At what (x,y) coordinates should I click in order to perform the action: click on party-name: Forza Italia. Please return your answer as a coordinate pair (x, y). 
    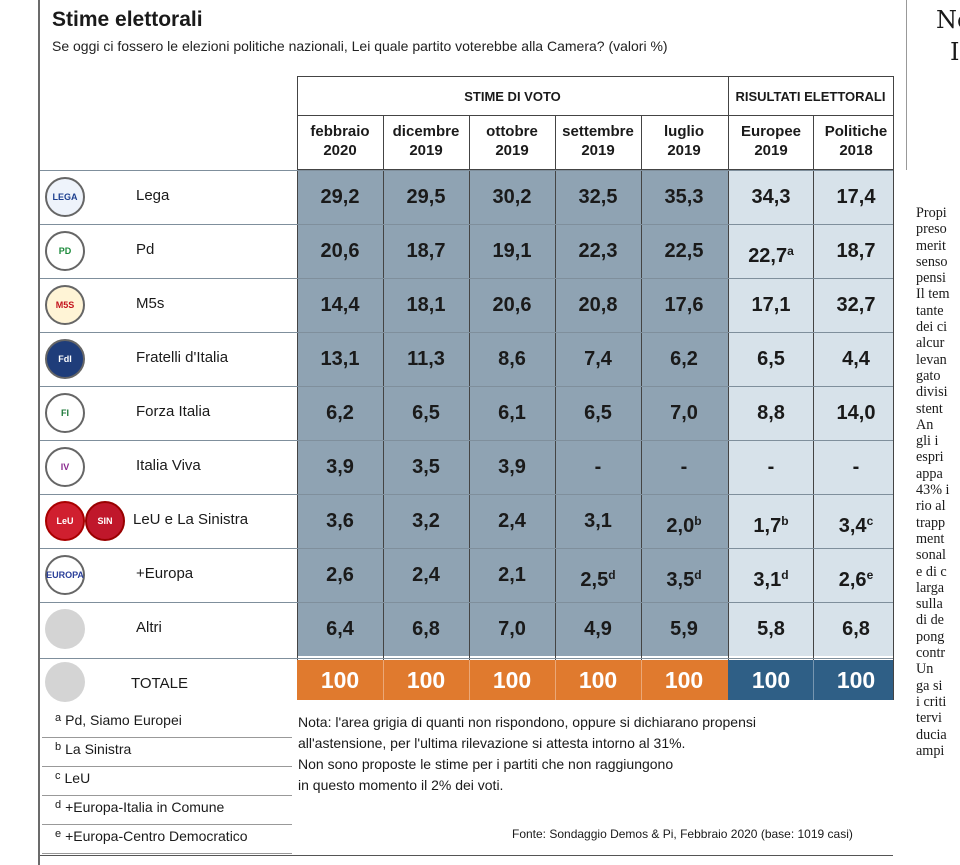
    Looking at the image, I should click on (173, 411).